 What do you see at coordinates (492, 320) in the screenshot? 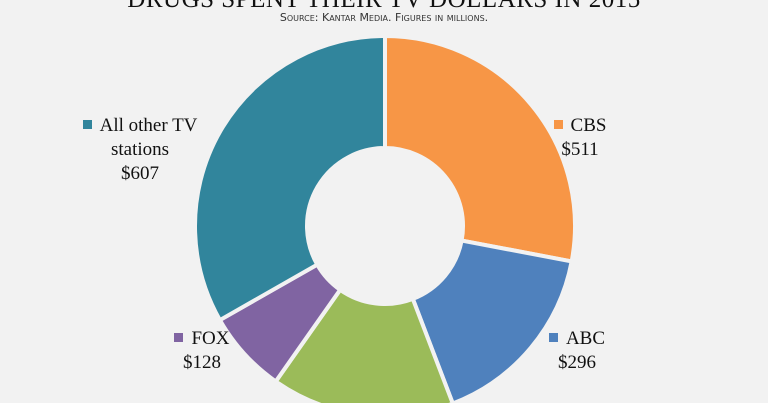
I see `slice-abc` at bounding box center [492, 320].